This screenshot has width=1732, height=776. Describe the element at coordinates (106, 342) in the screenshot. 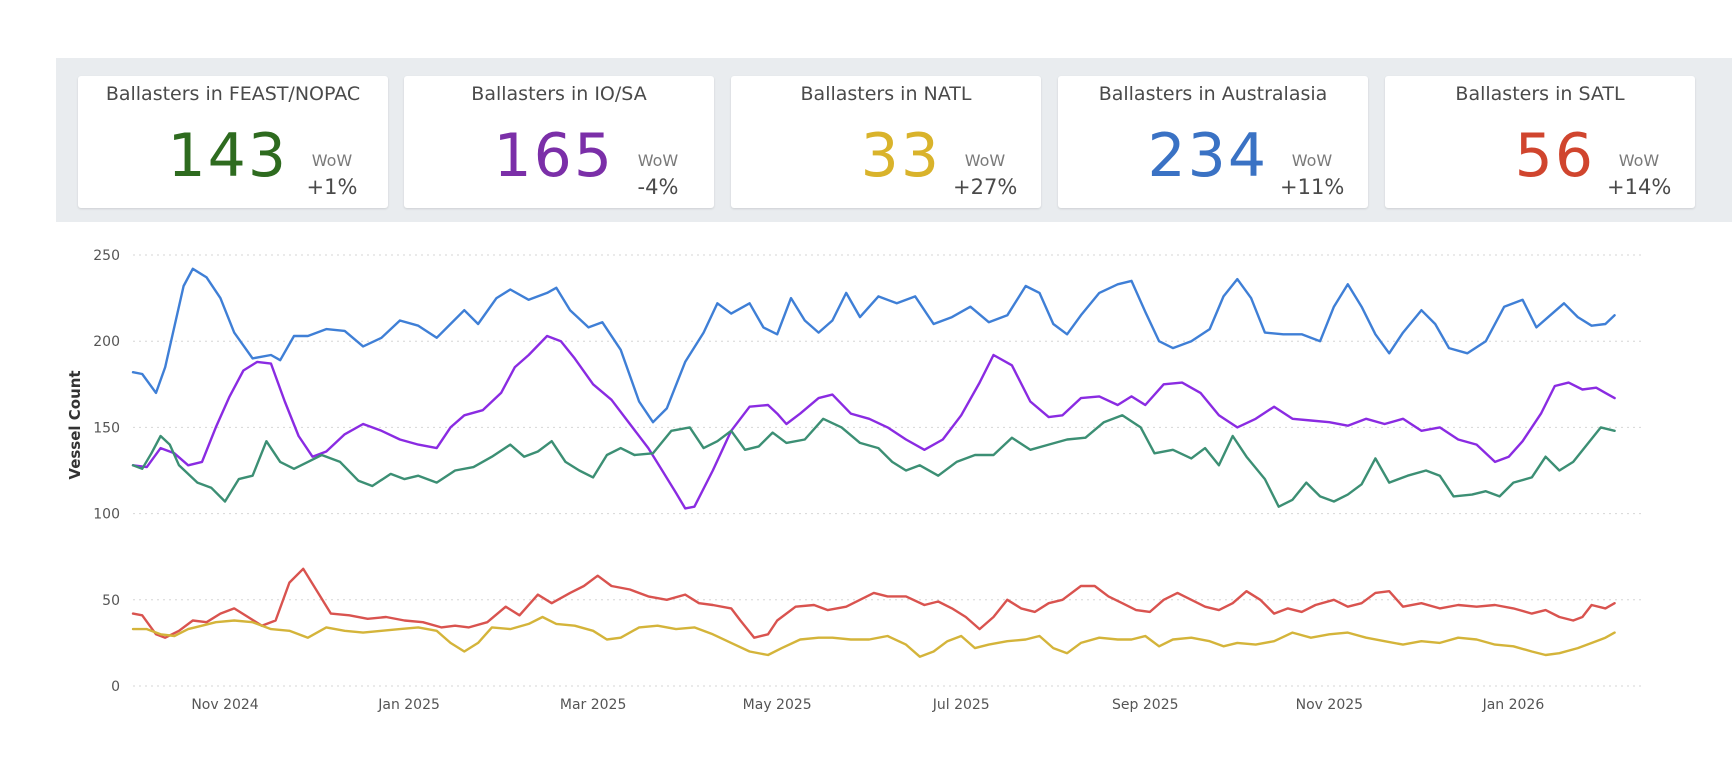

I see `y-tick-label: 200` at that location.